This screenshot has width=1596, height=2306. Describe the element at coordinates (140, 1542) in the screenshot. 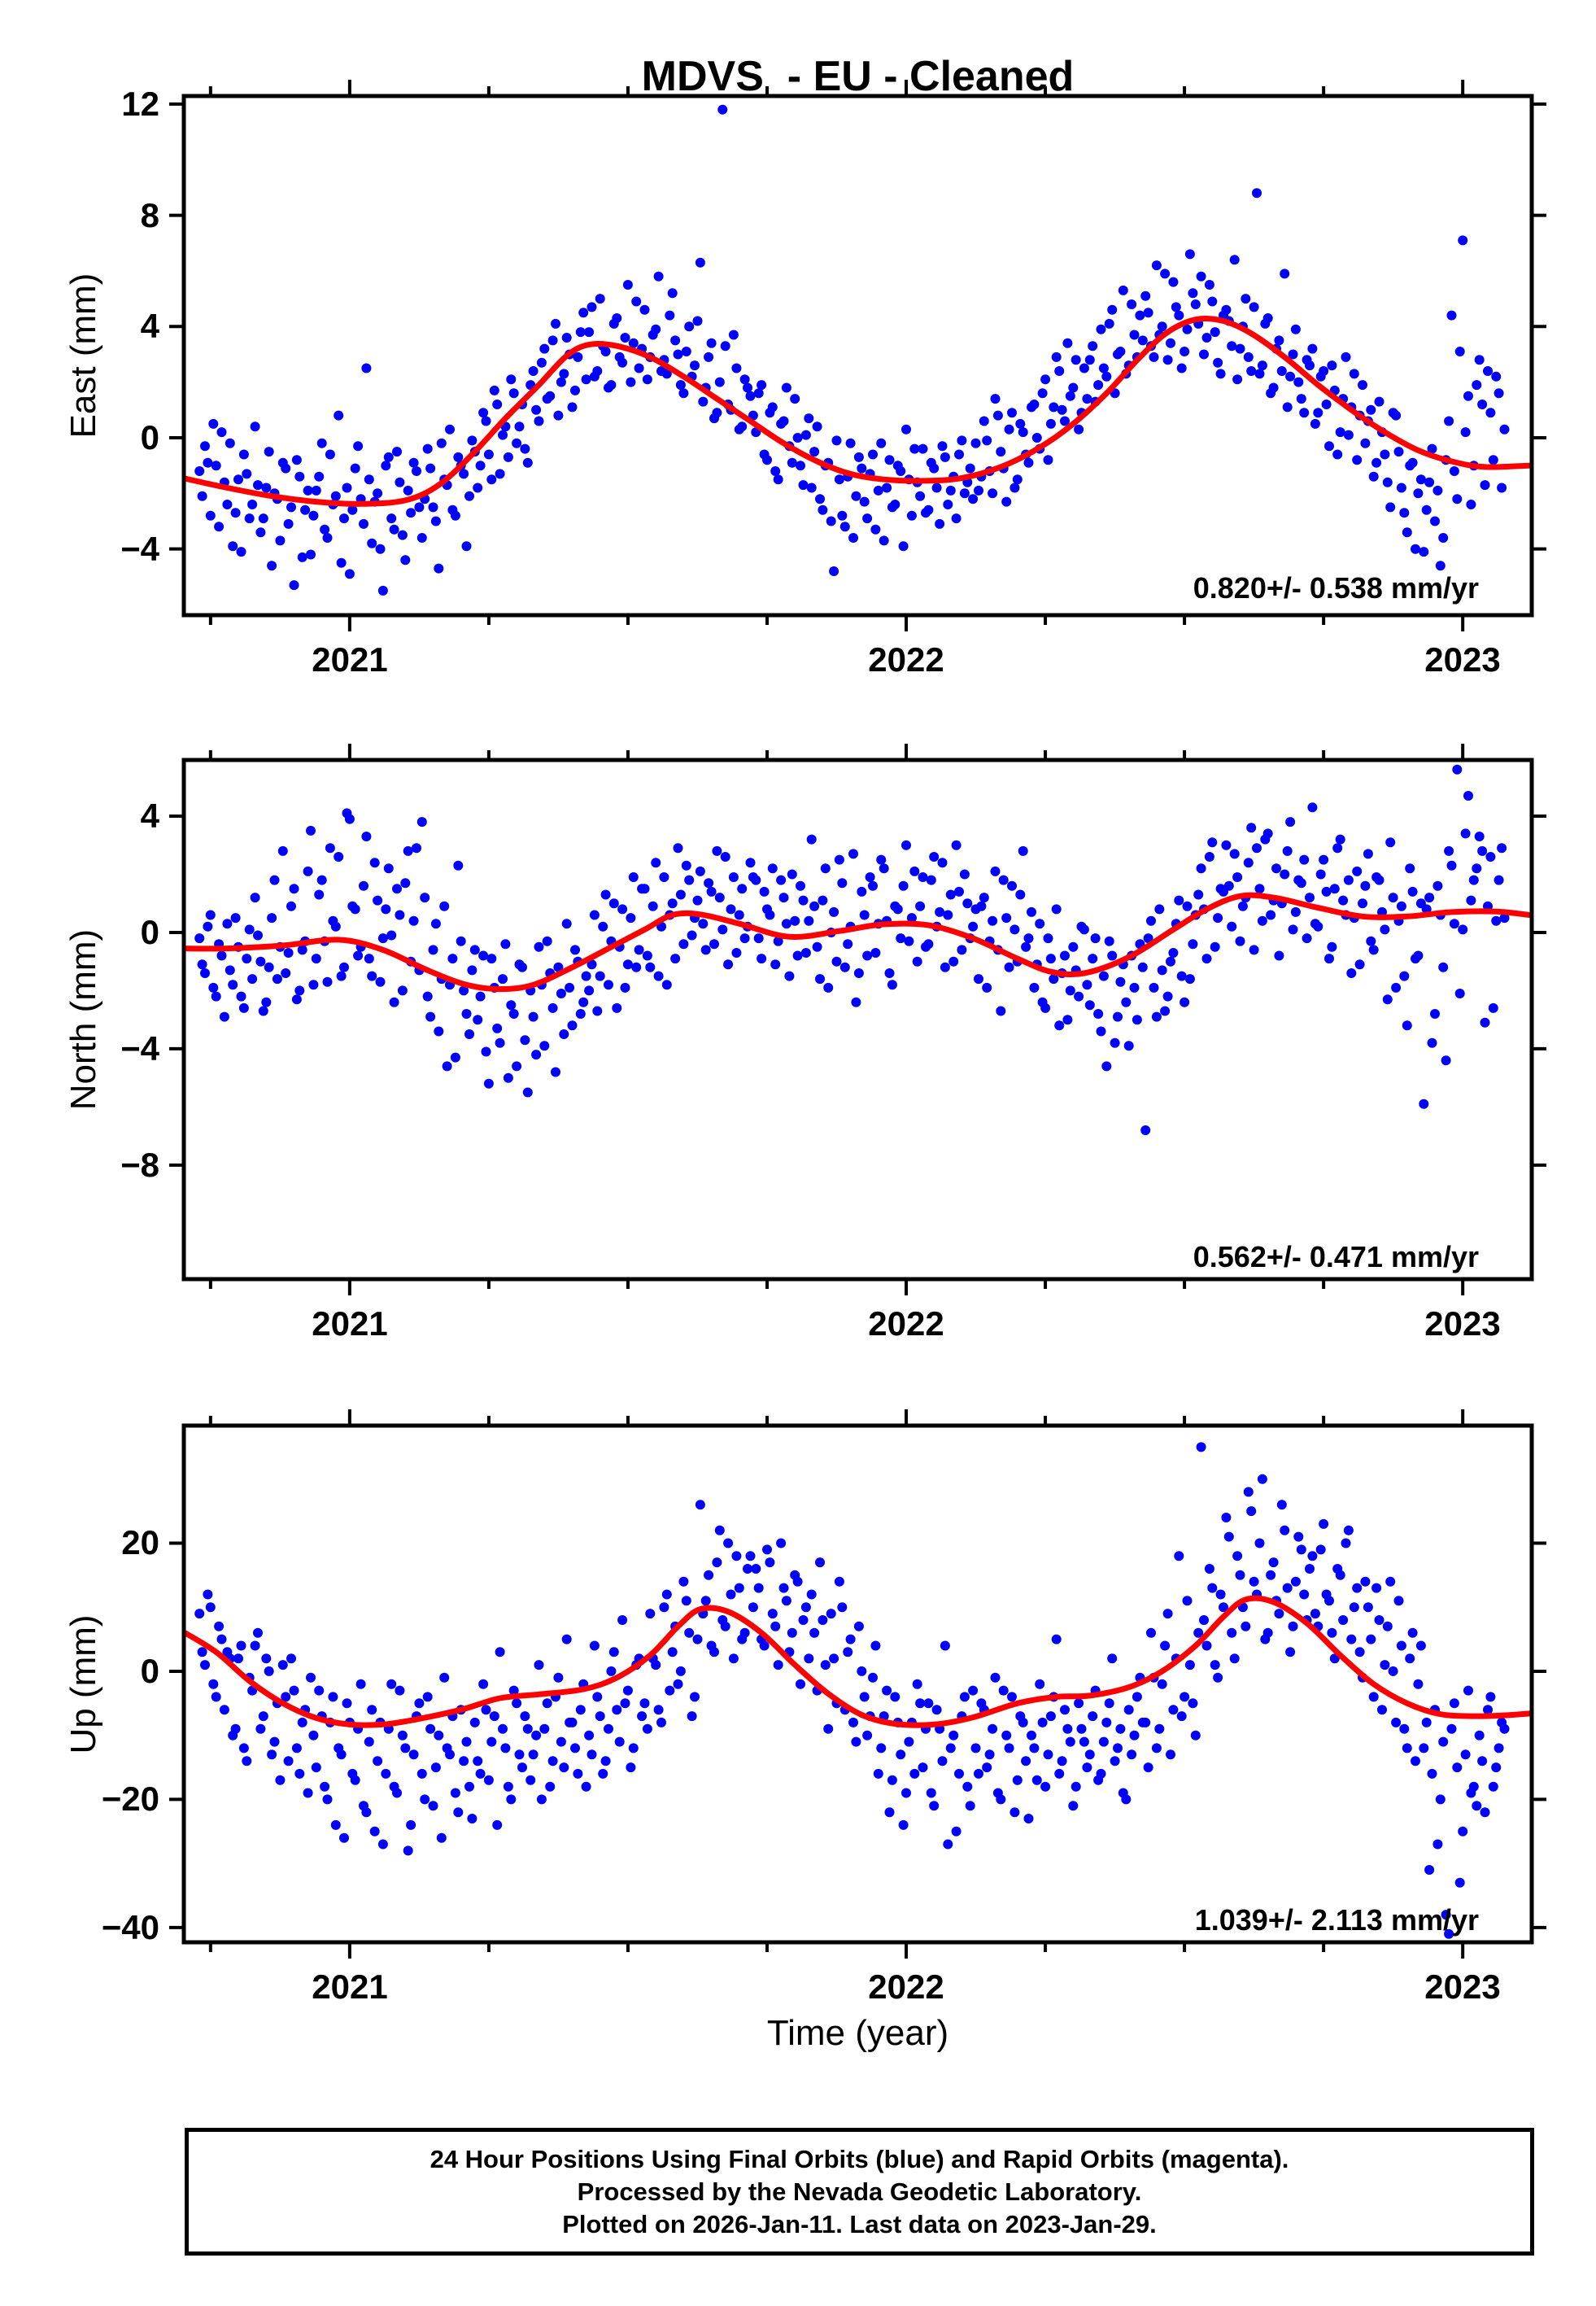

I see `y-tick-label: 20` at that location.